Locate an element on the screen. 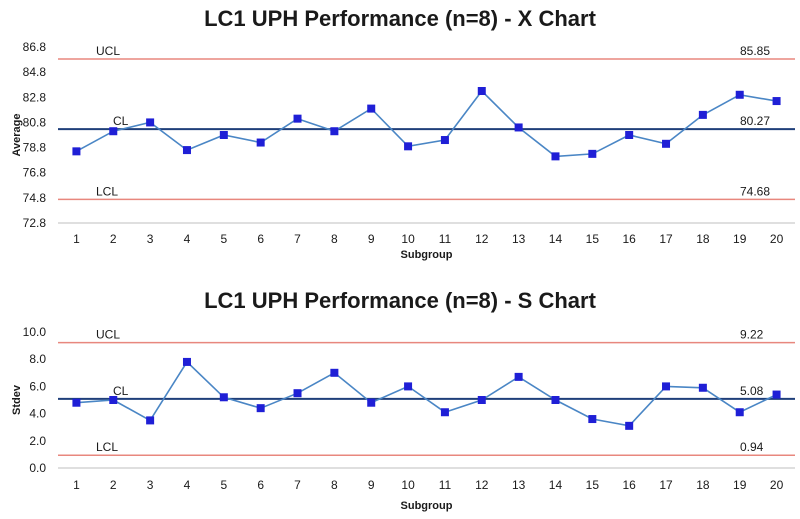  ucl-value-label: 9.22 is located at coordinates (752, 335).